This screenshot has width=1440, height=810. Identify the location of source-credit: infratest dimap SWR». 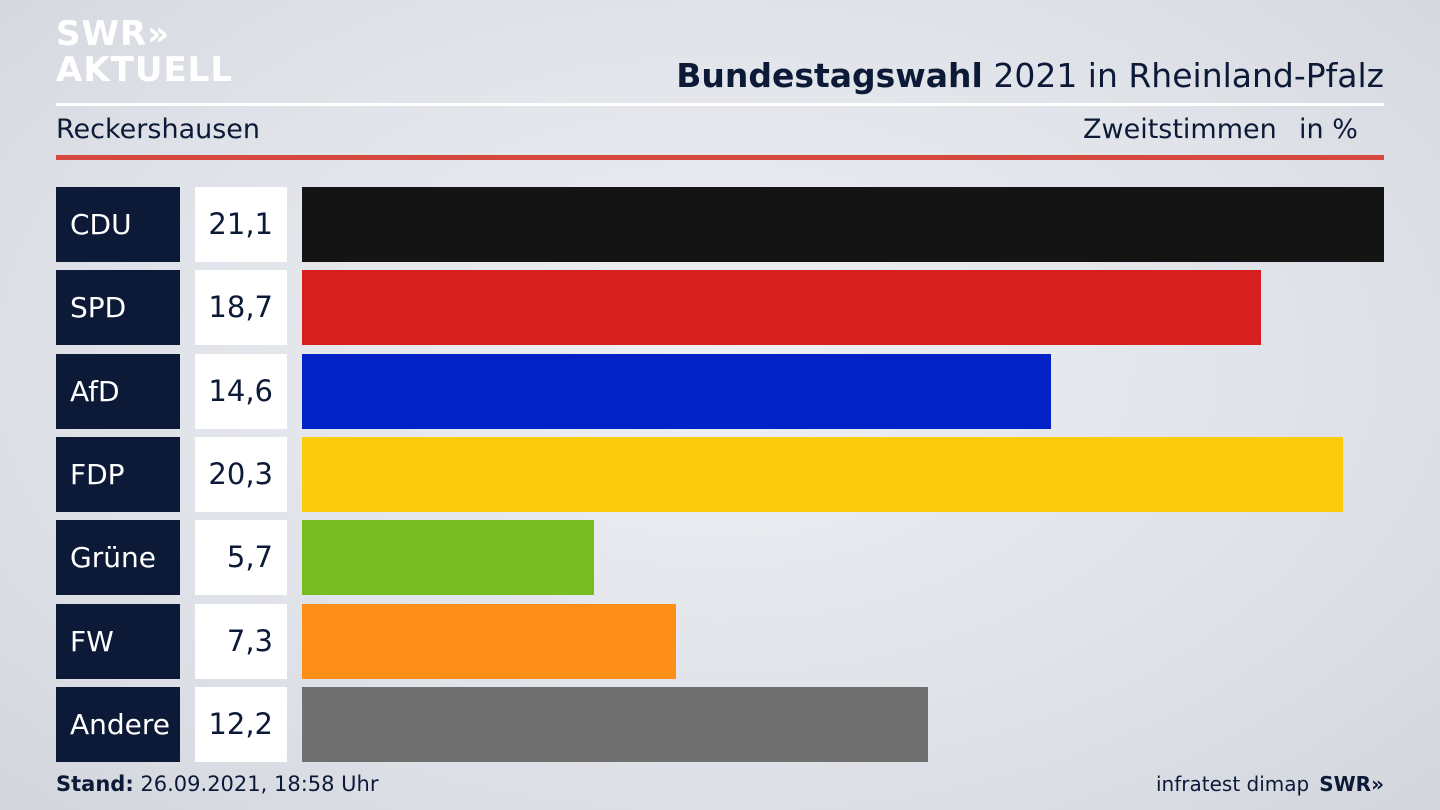
(1270, 784).